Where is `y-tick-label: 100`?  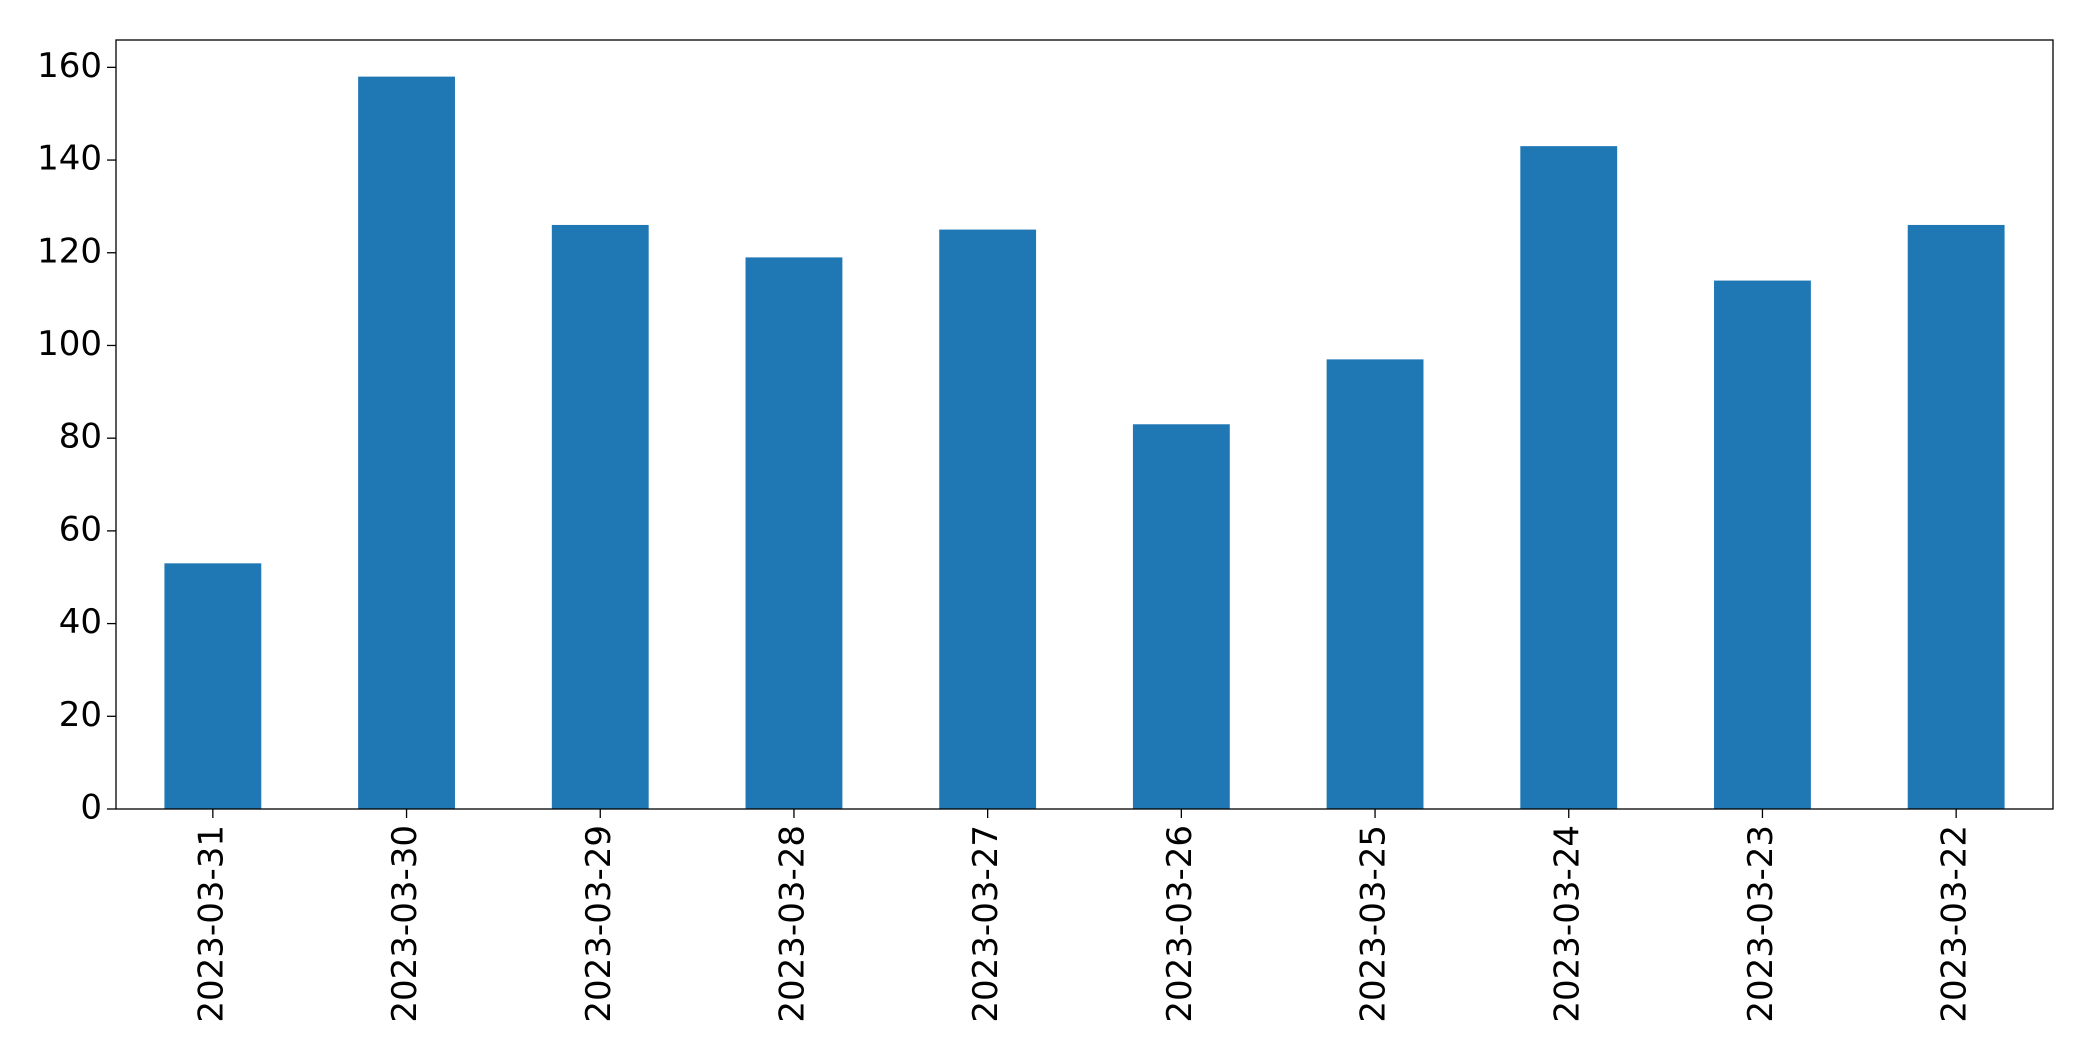
y-tick-label: 100 is located at coordinates (69, 344).